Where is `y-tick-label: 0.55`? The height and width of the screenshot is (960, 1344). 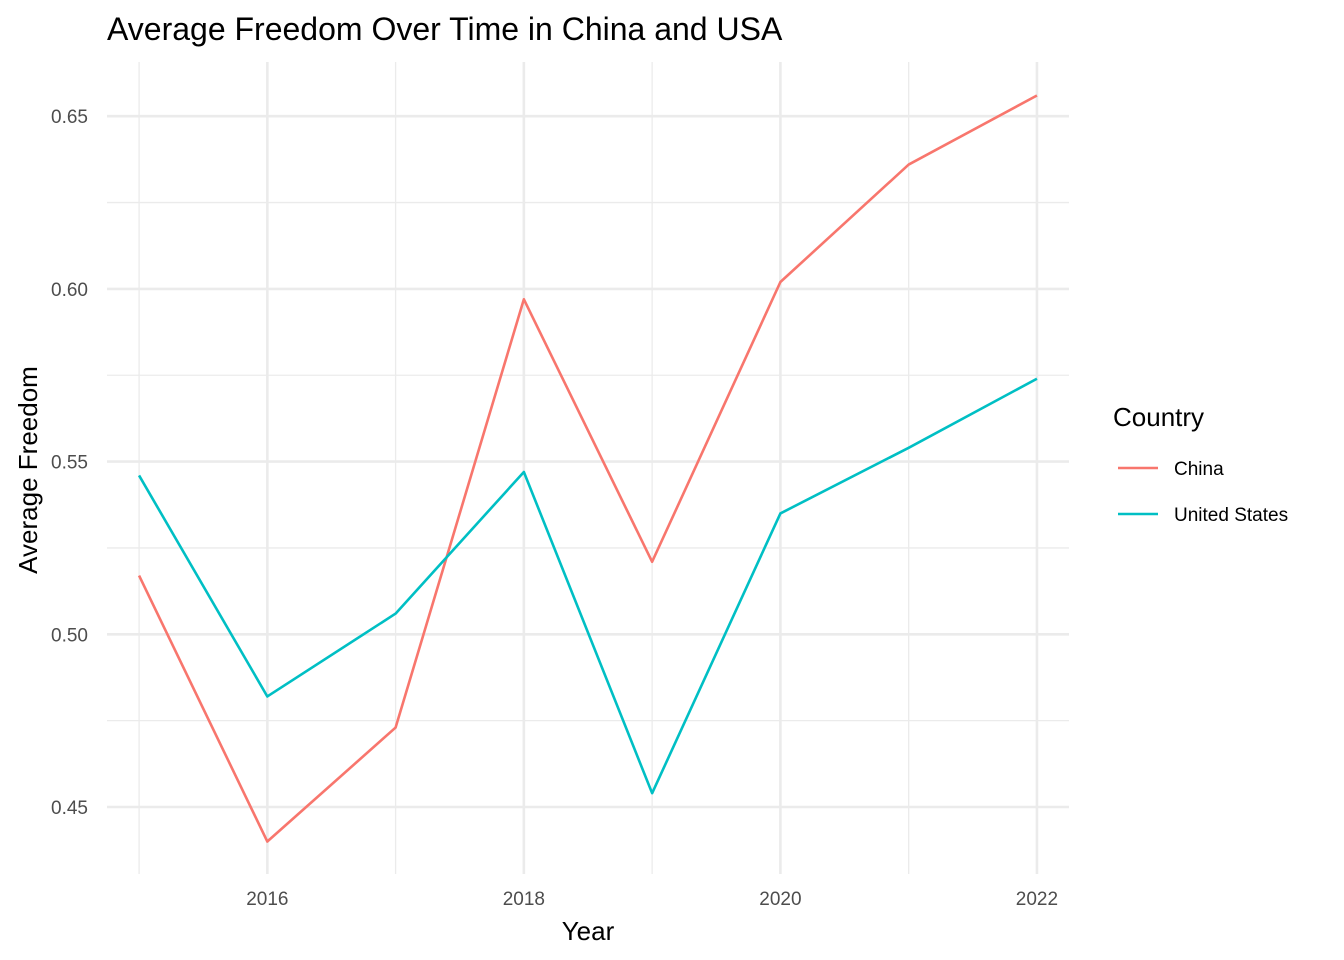 y-tick-label: 0.55 is located at coordinates (69, 463).